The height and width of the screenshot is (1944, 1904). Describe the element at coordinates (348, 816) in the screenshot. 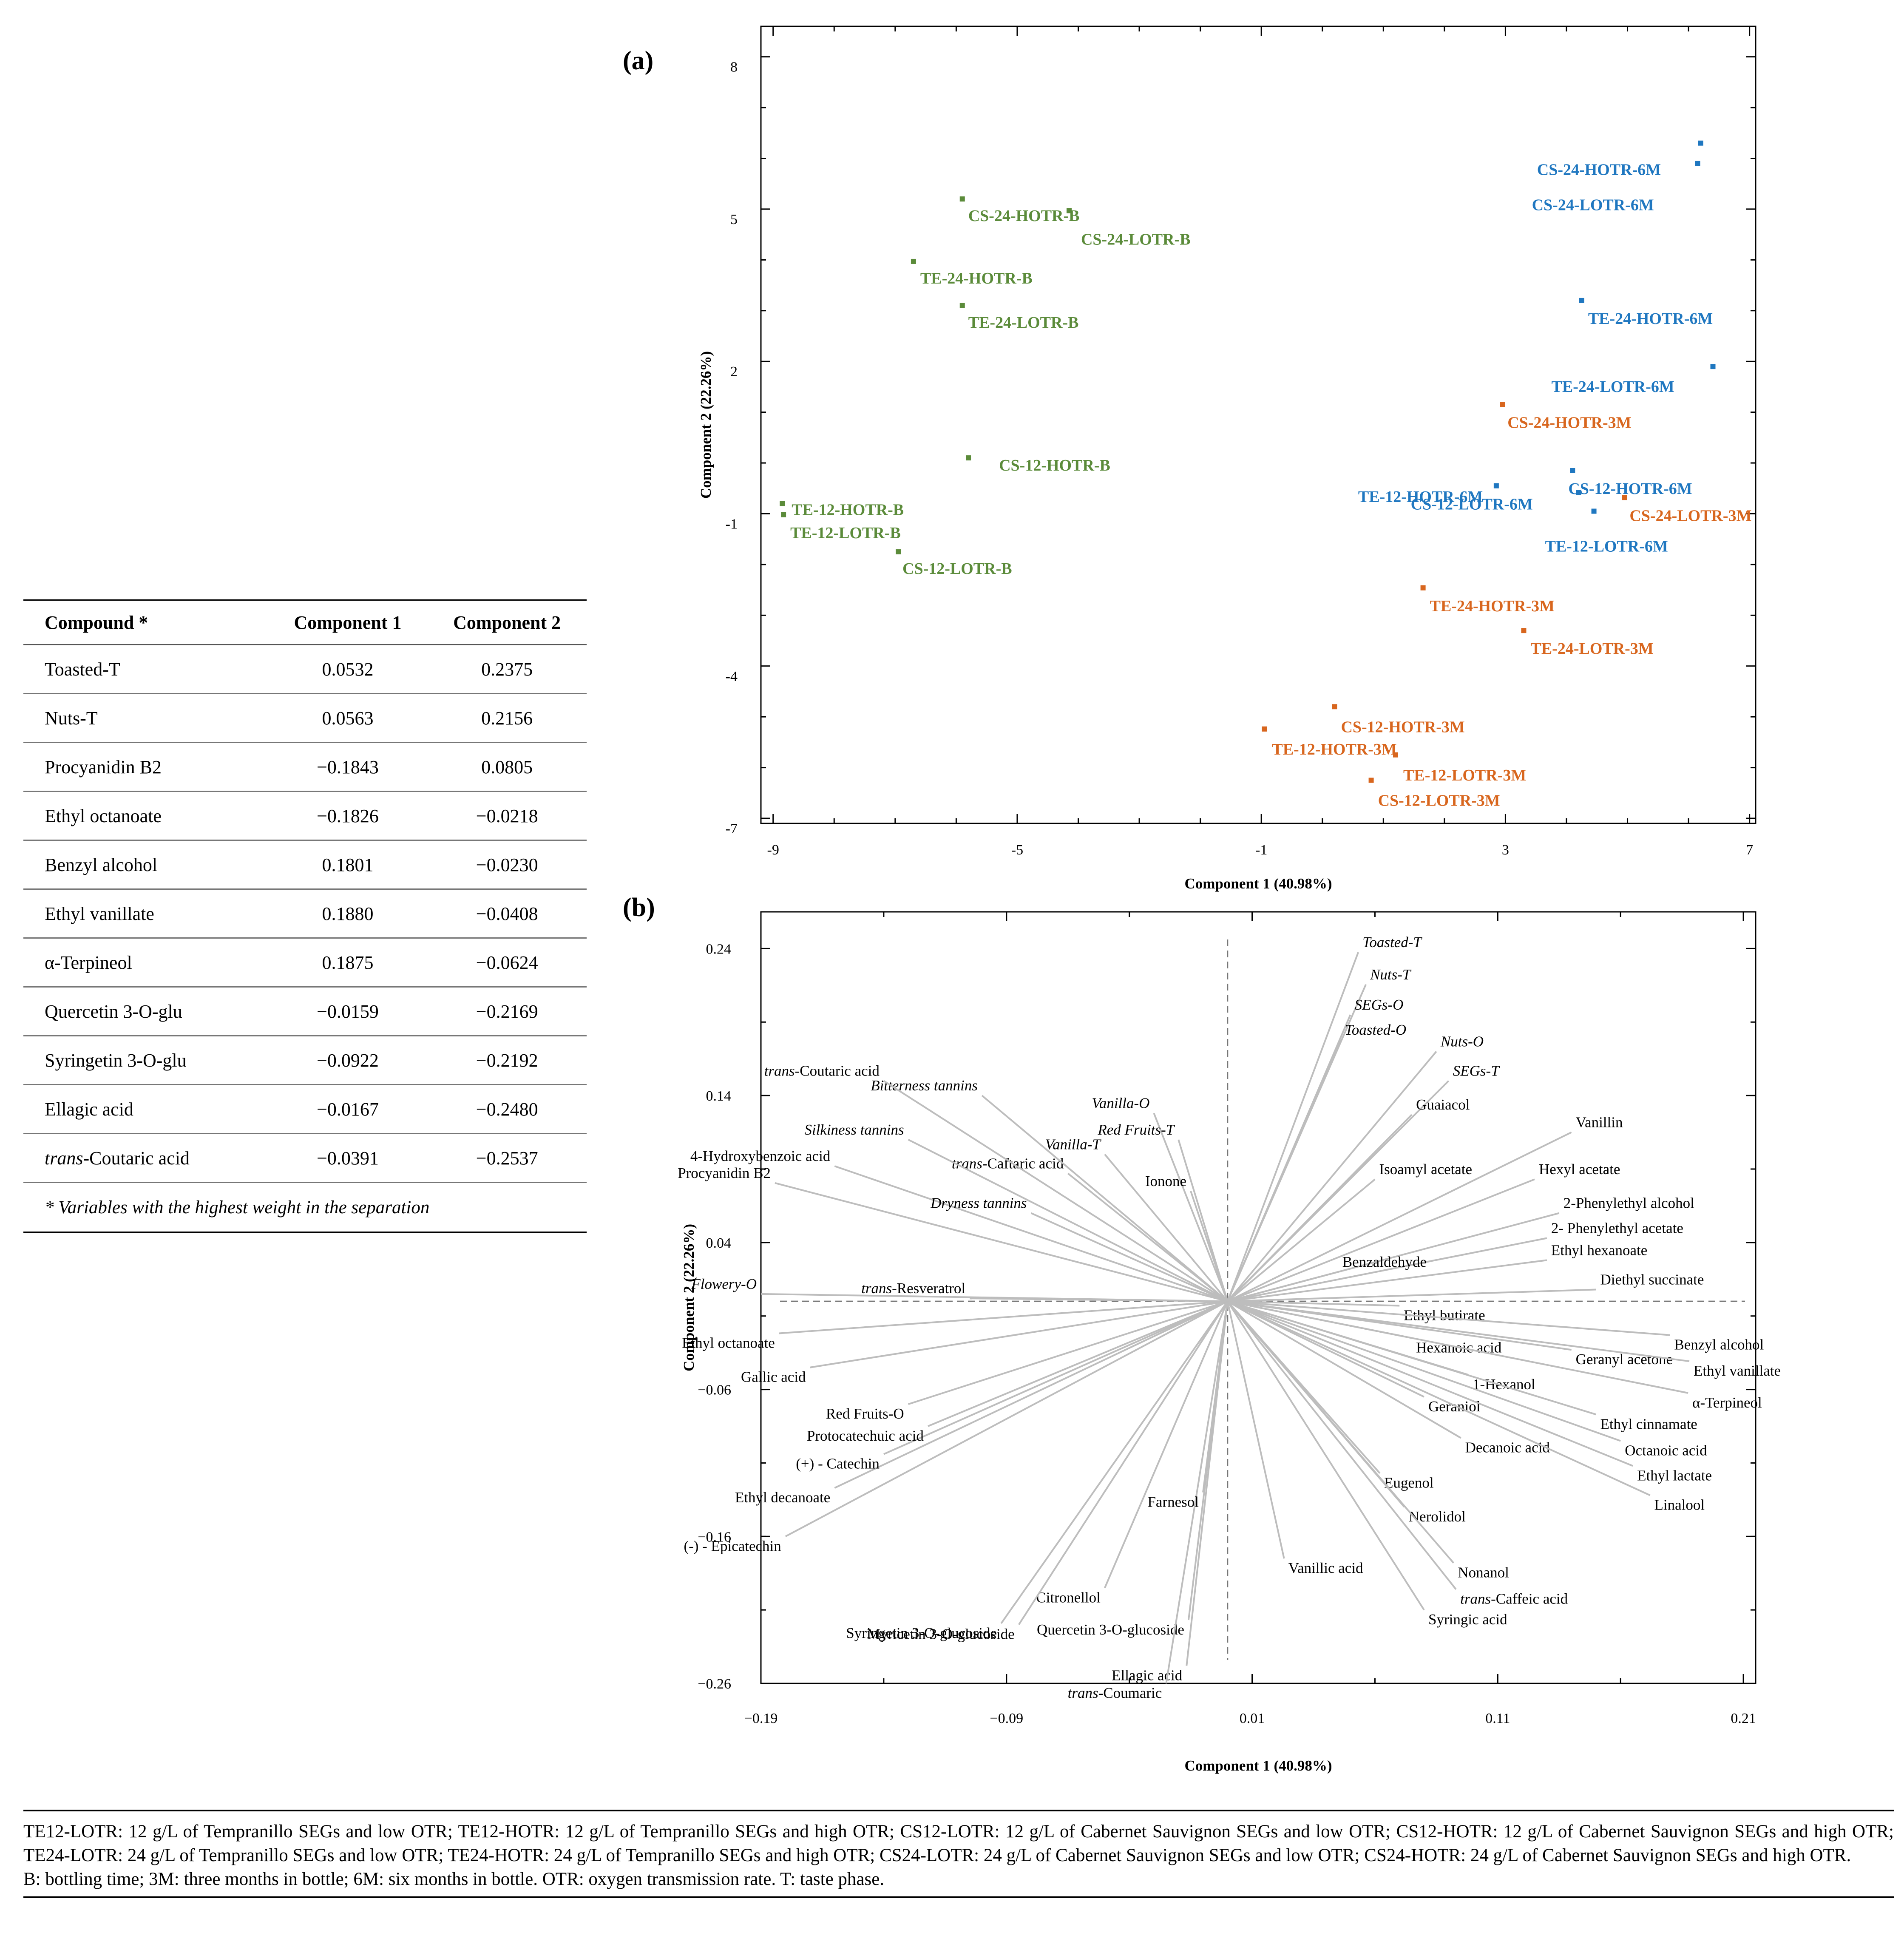

I see `cell-component-1: −0.1826` at that location.